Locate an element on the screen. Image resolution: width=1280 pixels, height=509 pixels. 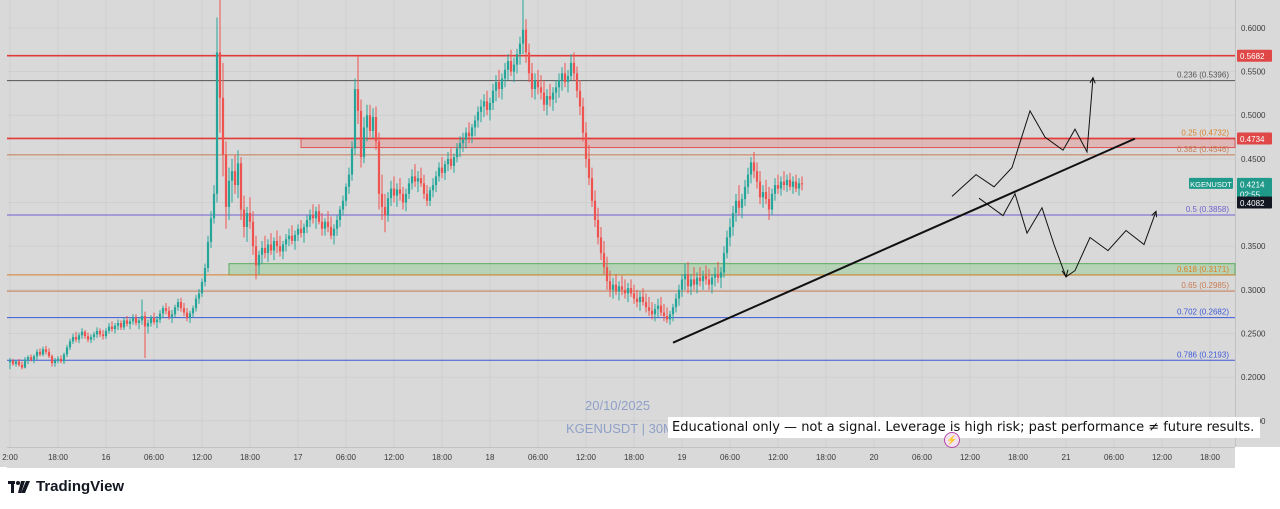
fib-level-label: 0.65 (0.2985) is located at coordinates (1205, 285).